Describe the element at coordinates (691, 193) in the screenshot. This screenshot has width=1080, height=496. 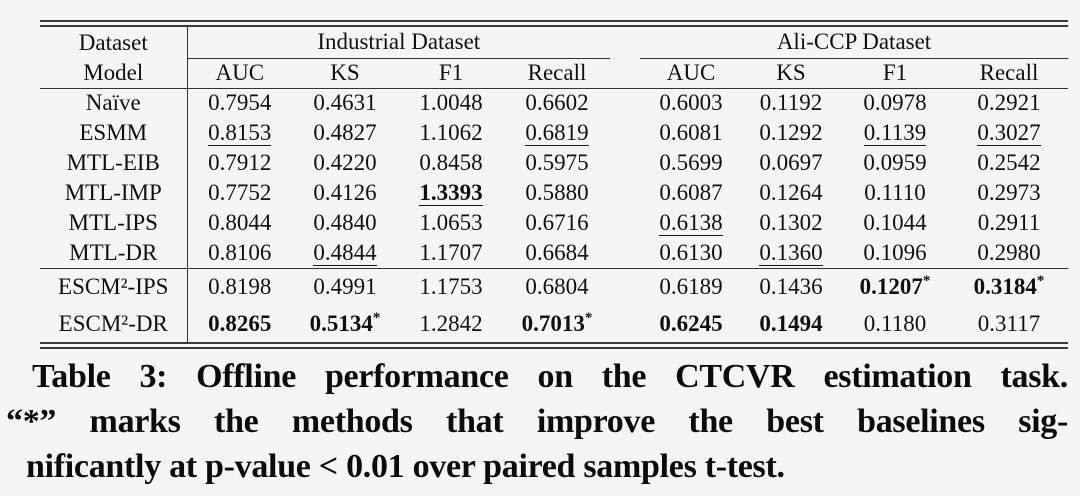
I see `value-cell: 0.6087` at that location.